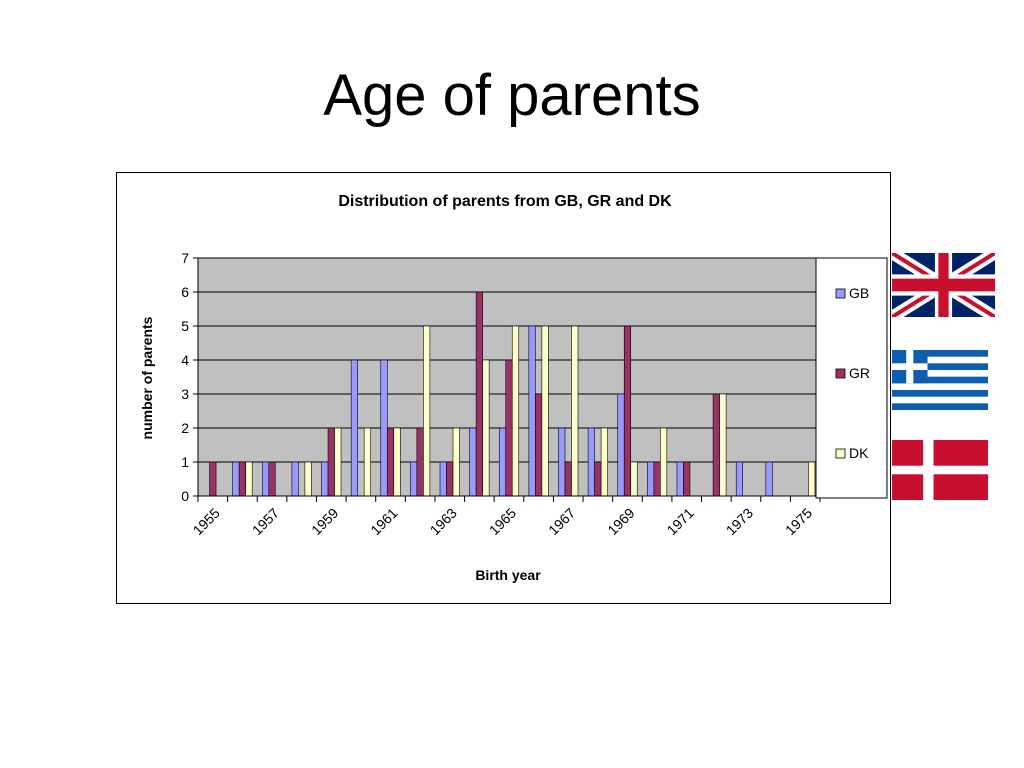 The image size is (1024, 768). What do you see at coordinates (943, 285) in the screenshot?
I see `uk-flag-icon` at bounding box center [943, 285].